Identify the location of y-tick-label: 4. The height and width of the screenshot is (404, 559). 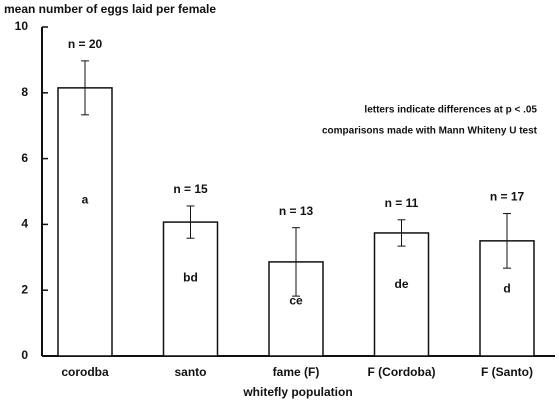
(24, 224).